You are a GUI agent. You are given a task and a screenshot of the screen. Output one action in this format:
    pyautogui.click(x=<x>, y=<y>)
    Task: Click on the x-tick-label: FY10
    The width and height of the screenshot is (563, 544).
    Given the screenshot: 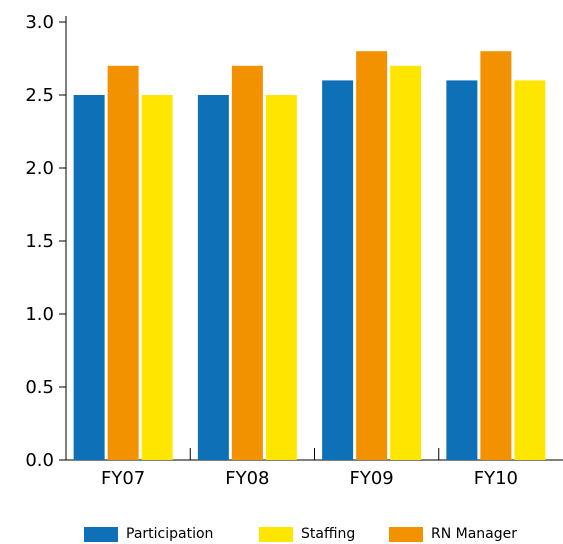 What is the action you would take?
    pyautogui.click(x=496, y=478)
    